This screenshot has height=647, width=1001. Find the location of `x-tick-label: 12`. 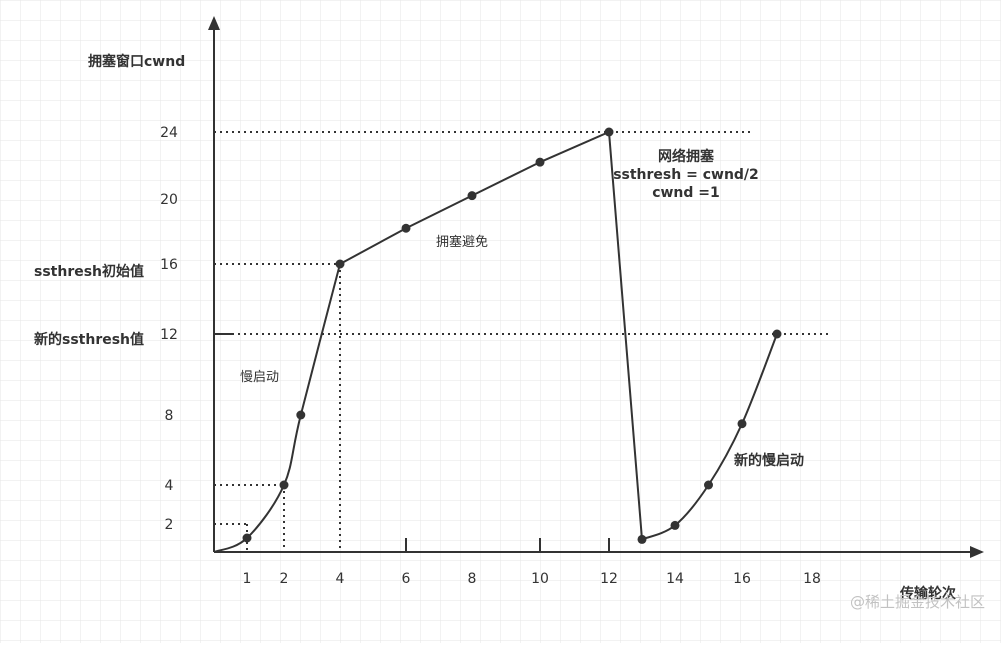

x-tick-label: 12 is located at coordinates (609, 579).